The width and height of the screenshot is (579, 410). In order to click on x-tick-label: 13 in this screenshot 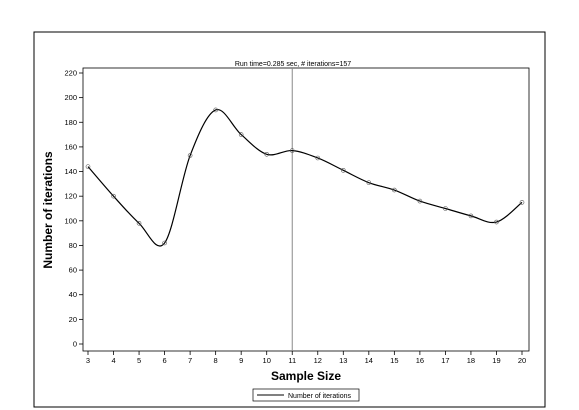, I will do `click(343, 360)`.